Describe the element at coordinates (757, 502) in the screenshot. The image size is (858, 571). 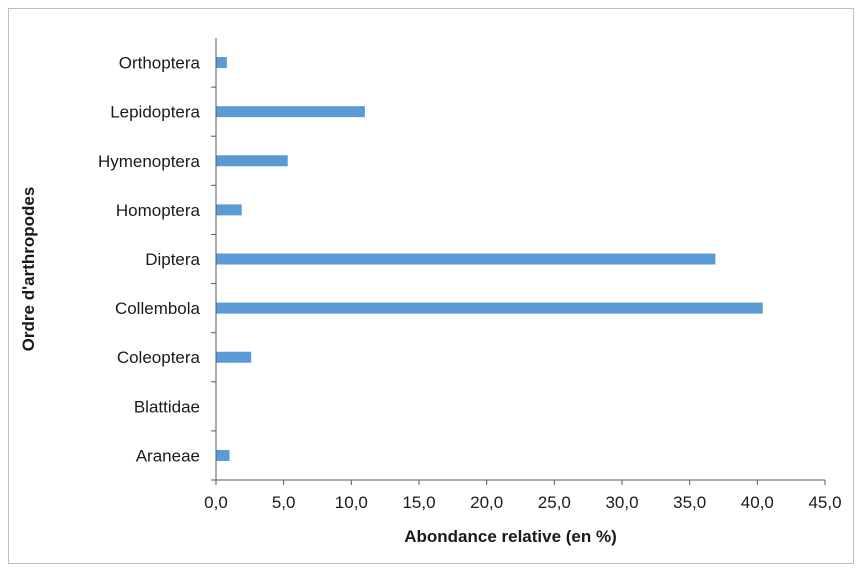
I see `x-tick-label: 40,0` at that location.